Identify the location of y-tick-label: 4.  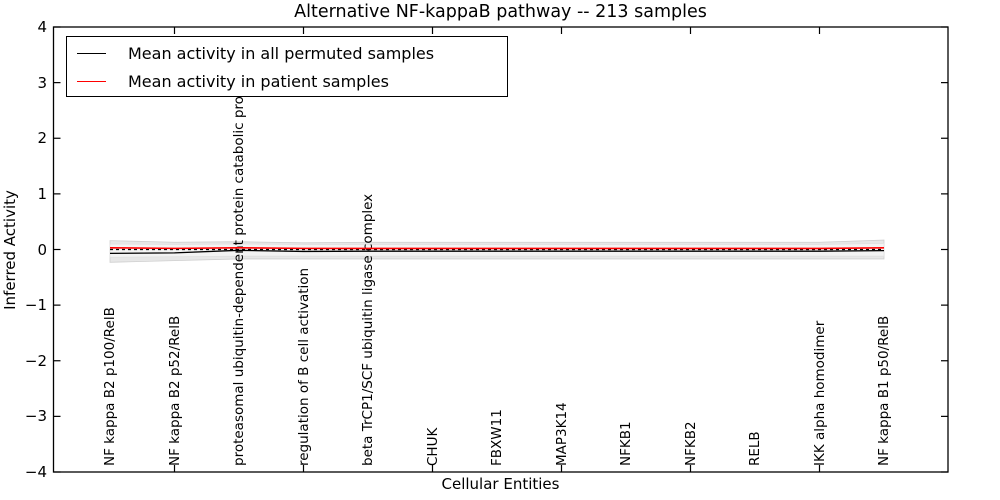
(42, 27).